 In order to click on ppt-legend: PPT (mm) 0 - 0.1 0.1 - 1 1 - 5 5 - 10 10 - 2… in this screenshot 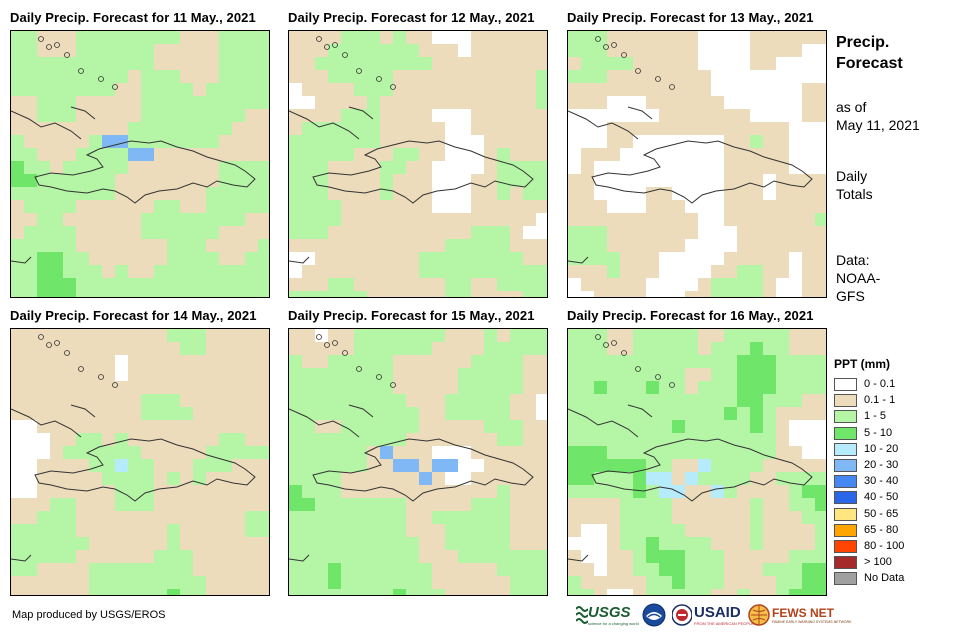, I will do `click(869, 472)`.